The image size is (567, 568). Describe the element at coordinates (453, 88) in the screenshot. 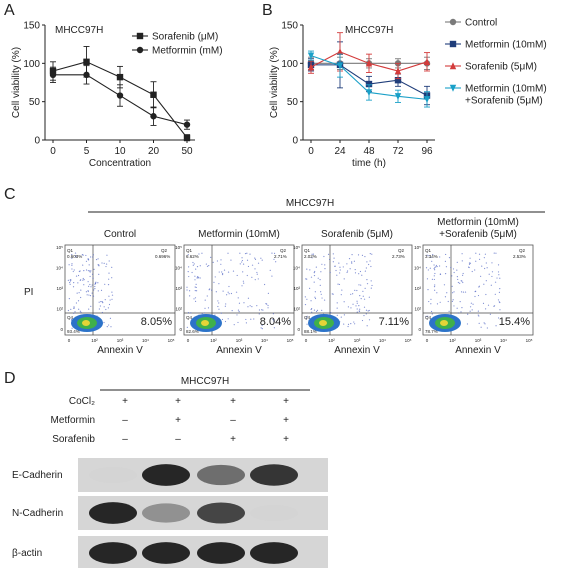

I see `legend-marker` at that location.